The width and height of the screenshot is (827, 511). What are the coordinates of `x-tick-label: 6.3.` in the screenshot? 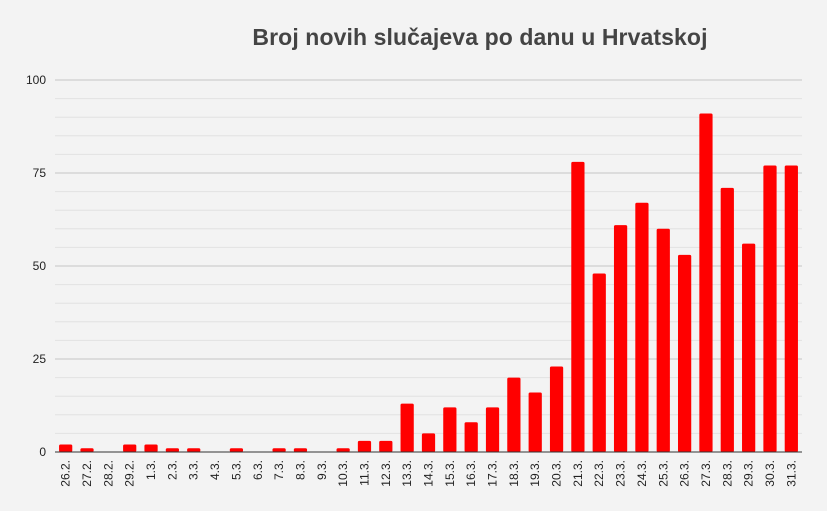 It's located at (258, 470).